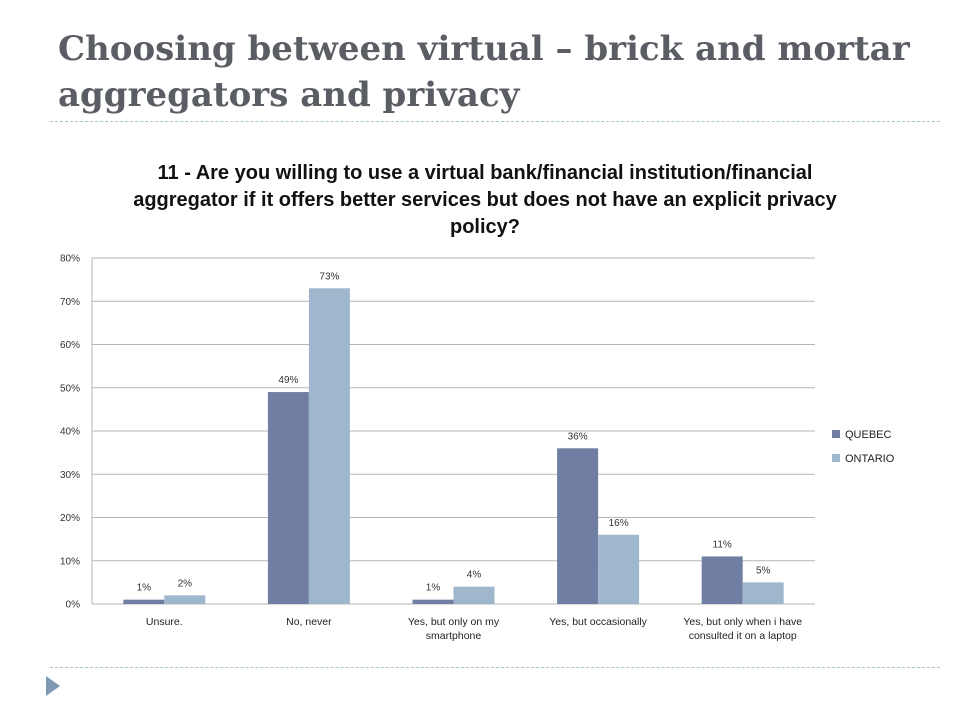 The height and width of the screenshot is (720, 960). I want to click on data-label: 73%, so click(329, 276).